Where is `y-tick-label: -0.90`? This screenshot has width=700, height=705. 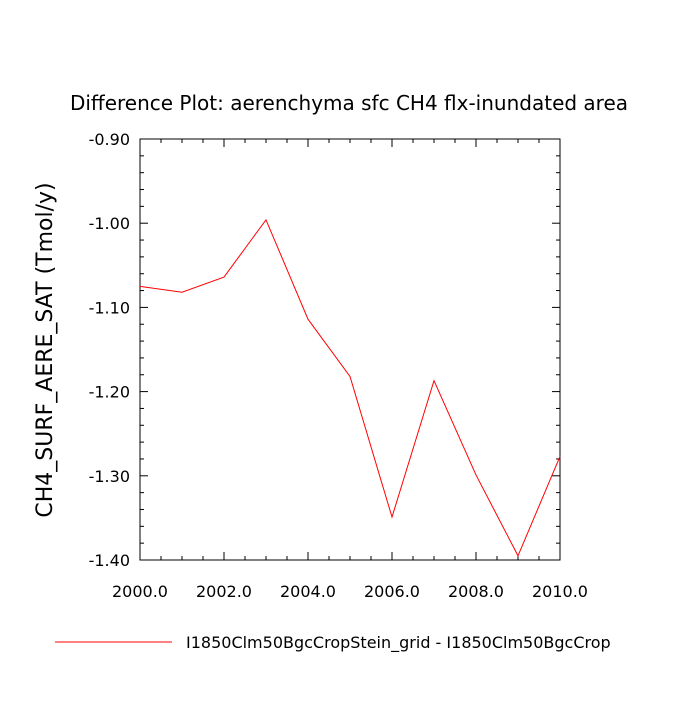 y-tick-label: -0.90 is located at coordinates (109, 139).